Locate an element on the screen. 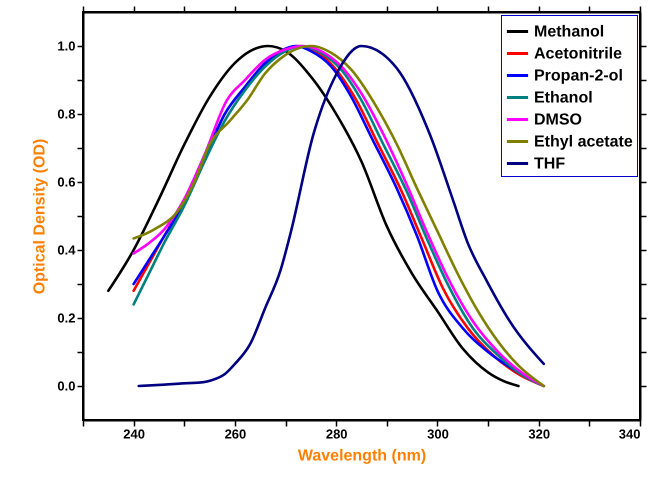 The image size is (652, 477). y-tick-label: 0.8 is located at coordinates (66, 114).